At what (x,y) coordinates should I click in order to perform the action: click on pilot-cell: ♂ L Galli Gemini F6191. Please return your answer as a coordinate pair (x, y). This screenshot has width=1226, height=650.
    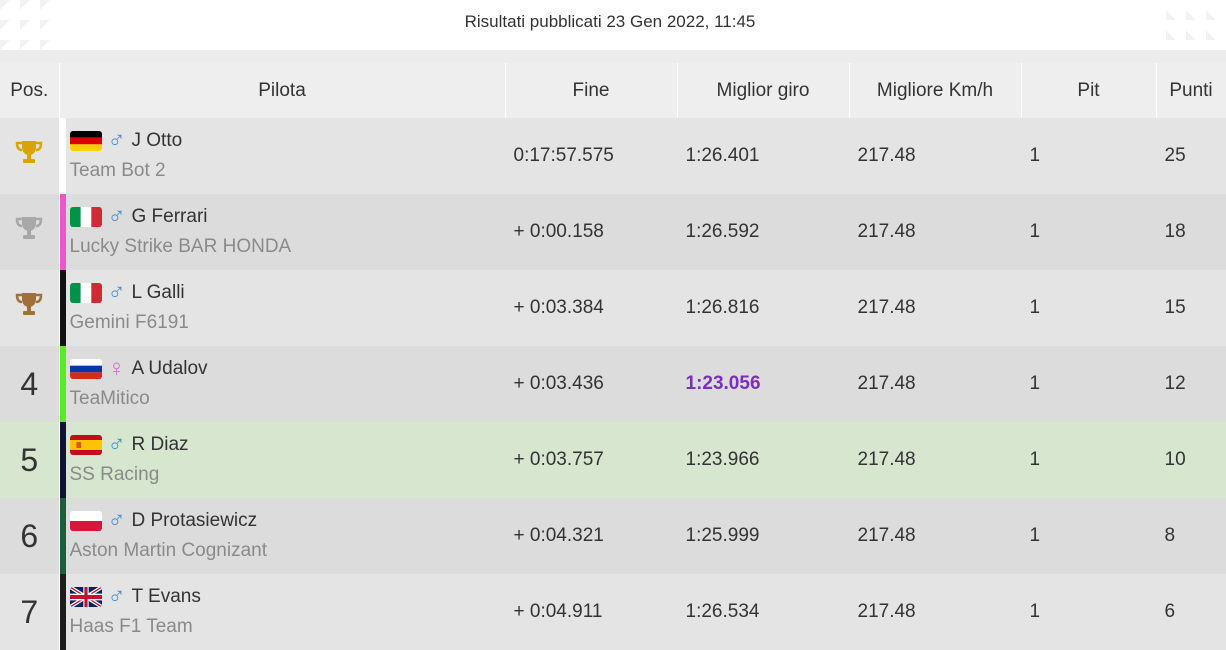
    Looking at the image, I should click on (282, 308).